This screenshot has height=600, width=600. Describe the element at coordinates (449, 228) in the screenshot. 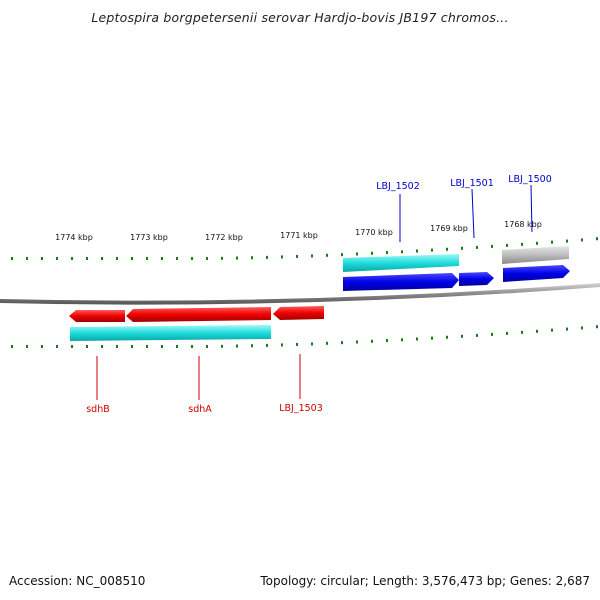

I see `scale-label: 1769 kbp` at that location.